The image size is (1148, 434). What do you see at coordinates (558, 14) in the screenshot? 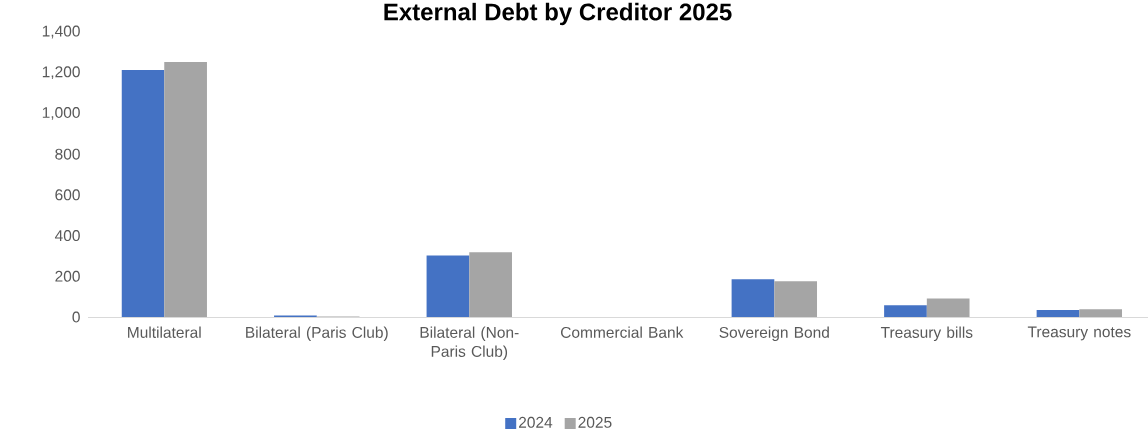
I see `chart-title: External Debt by Creditor 2025` at bounding box center [558, 14].